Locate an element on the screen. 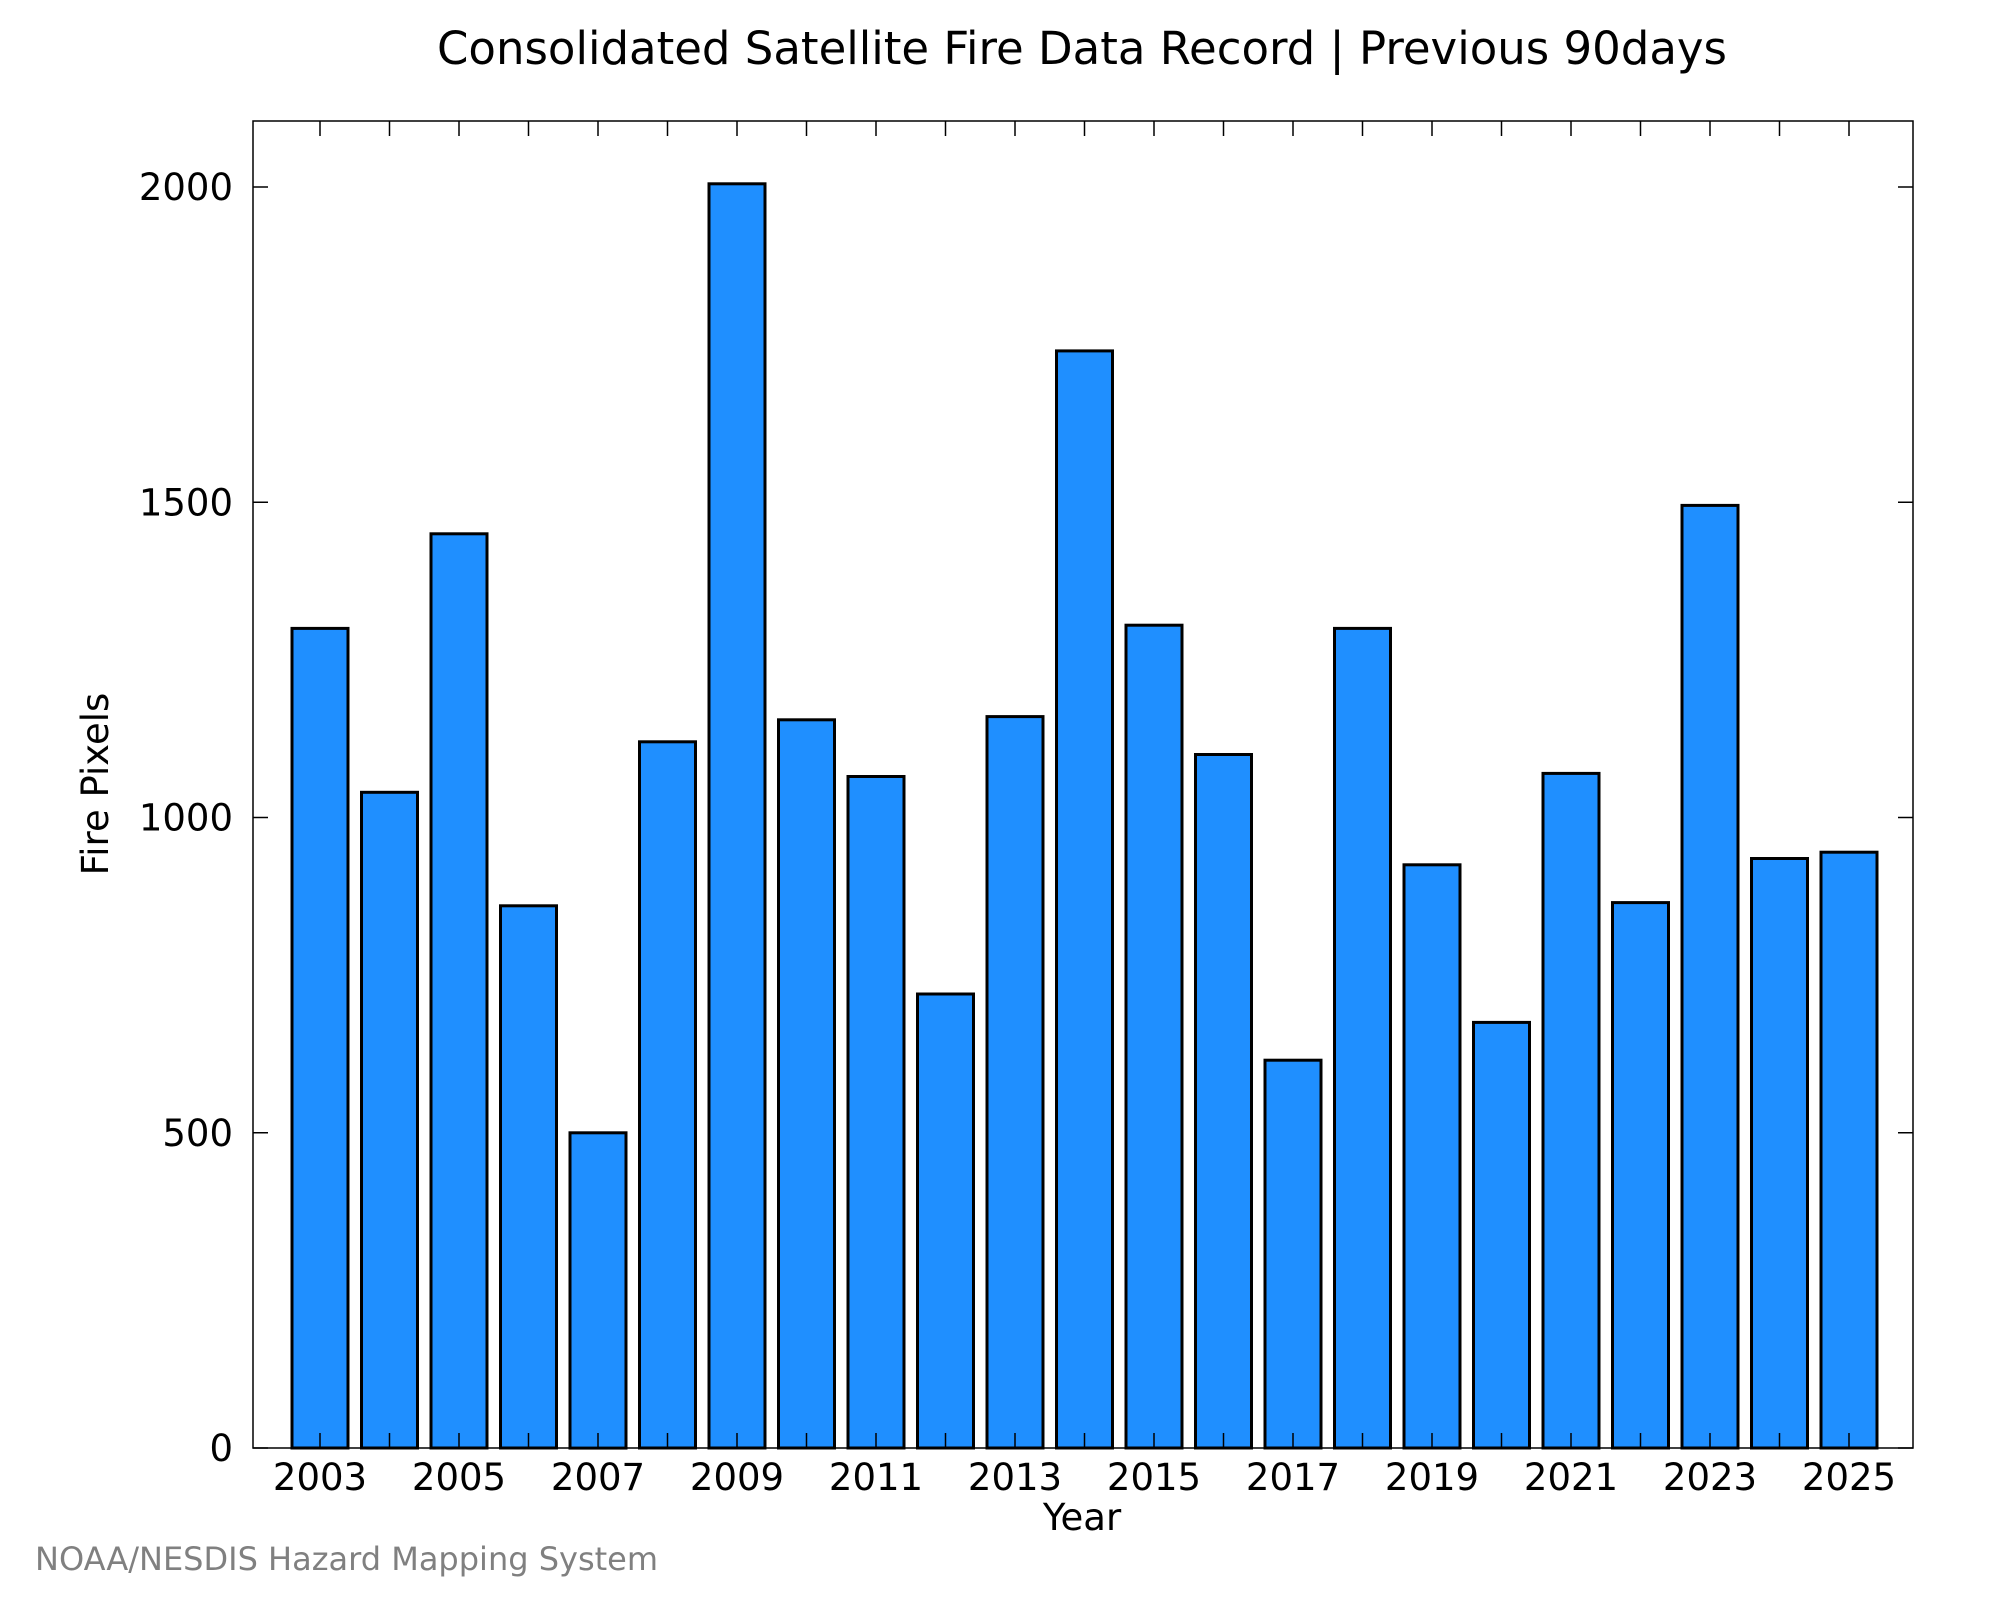 This screenshot has height=1600, width=2000. bar-2004 is located at coordinates (389, 1120).